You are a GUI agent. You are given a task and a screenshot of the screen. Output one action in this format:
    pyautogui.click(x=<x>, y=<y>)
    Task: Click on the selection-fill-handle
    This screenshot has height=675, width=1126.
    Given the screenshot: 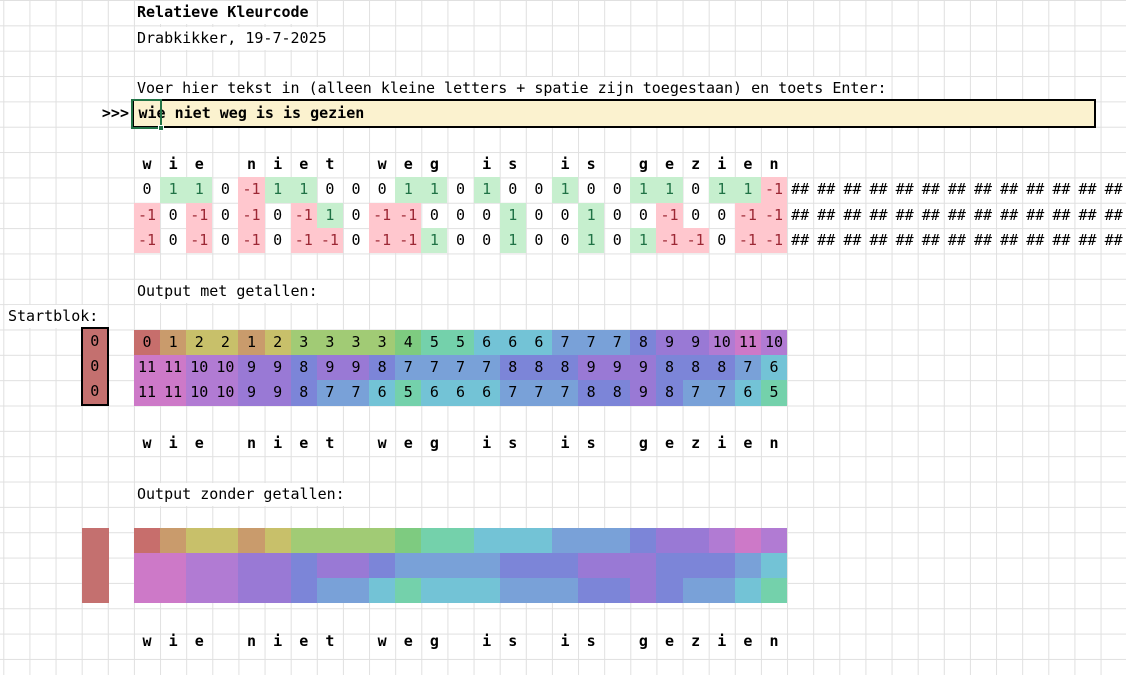 What is the action you would take?
    pyautogui.click(x=160, y=128)
    